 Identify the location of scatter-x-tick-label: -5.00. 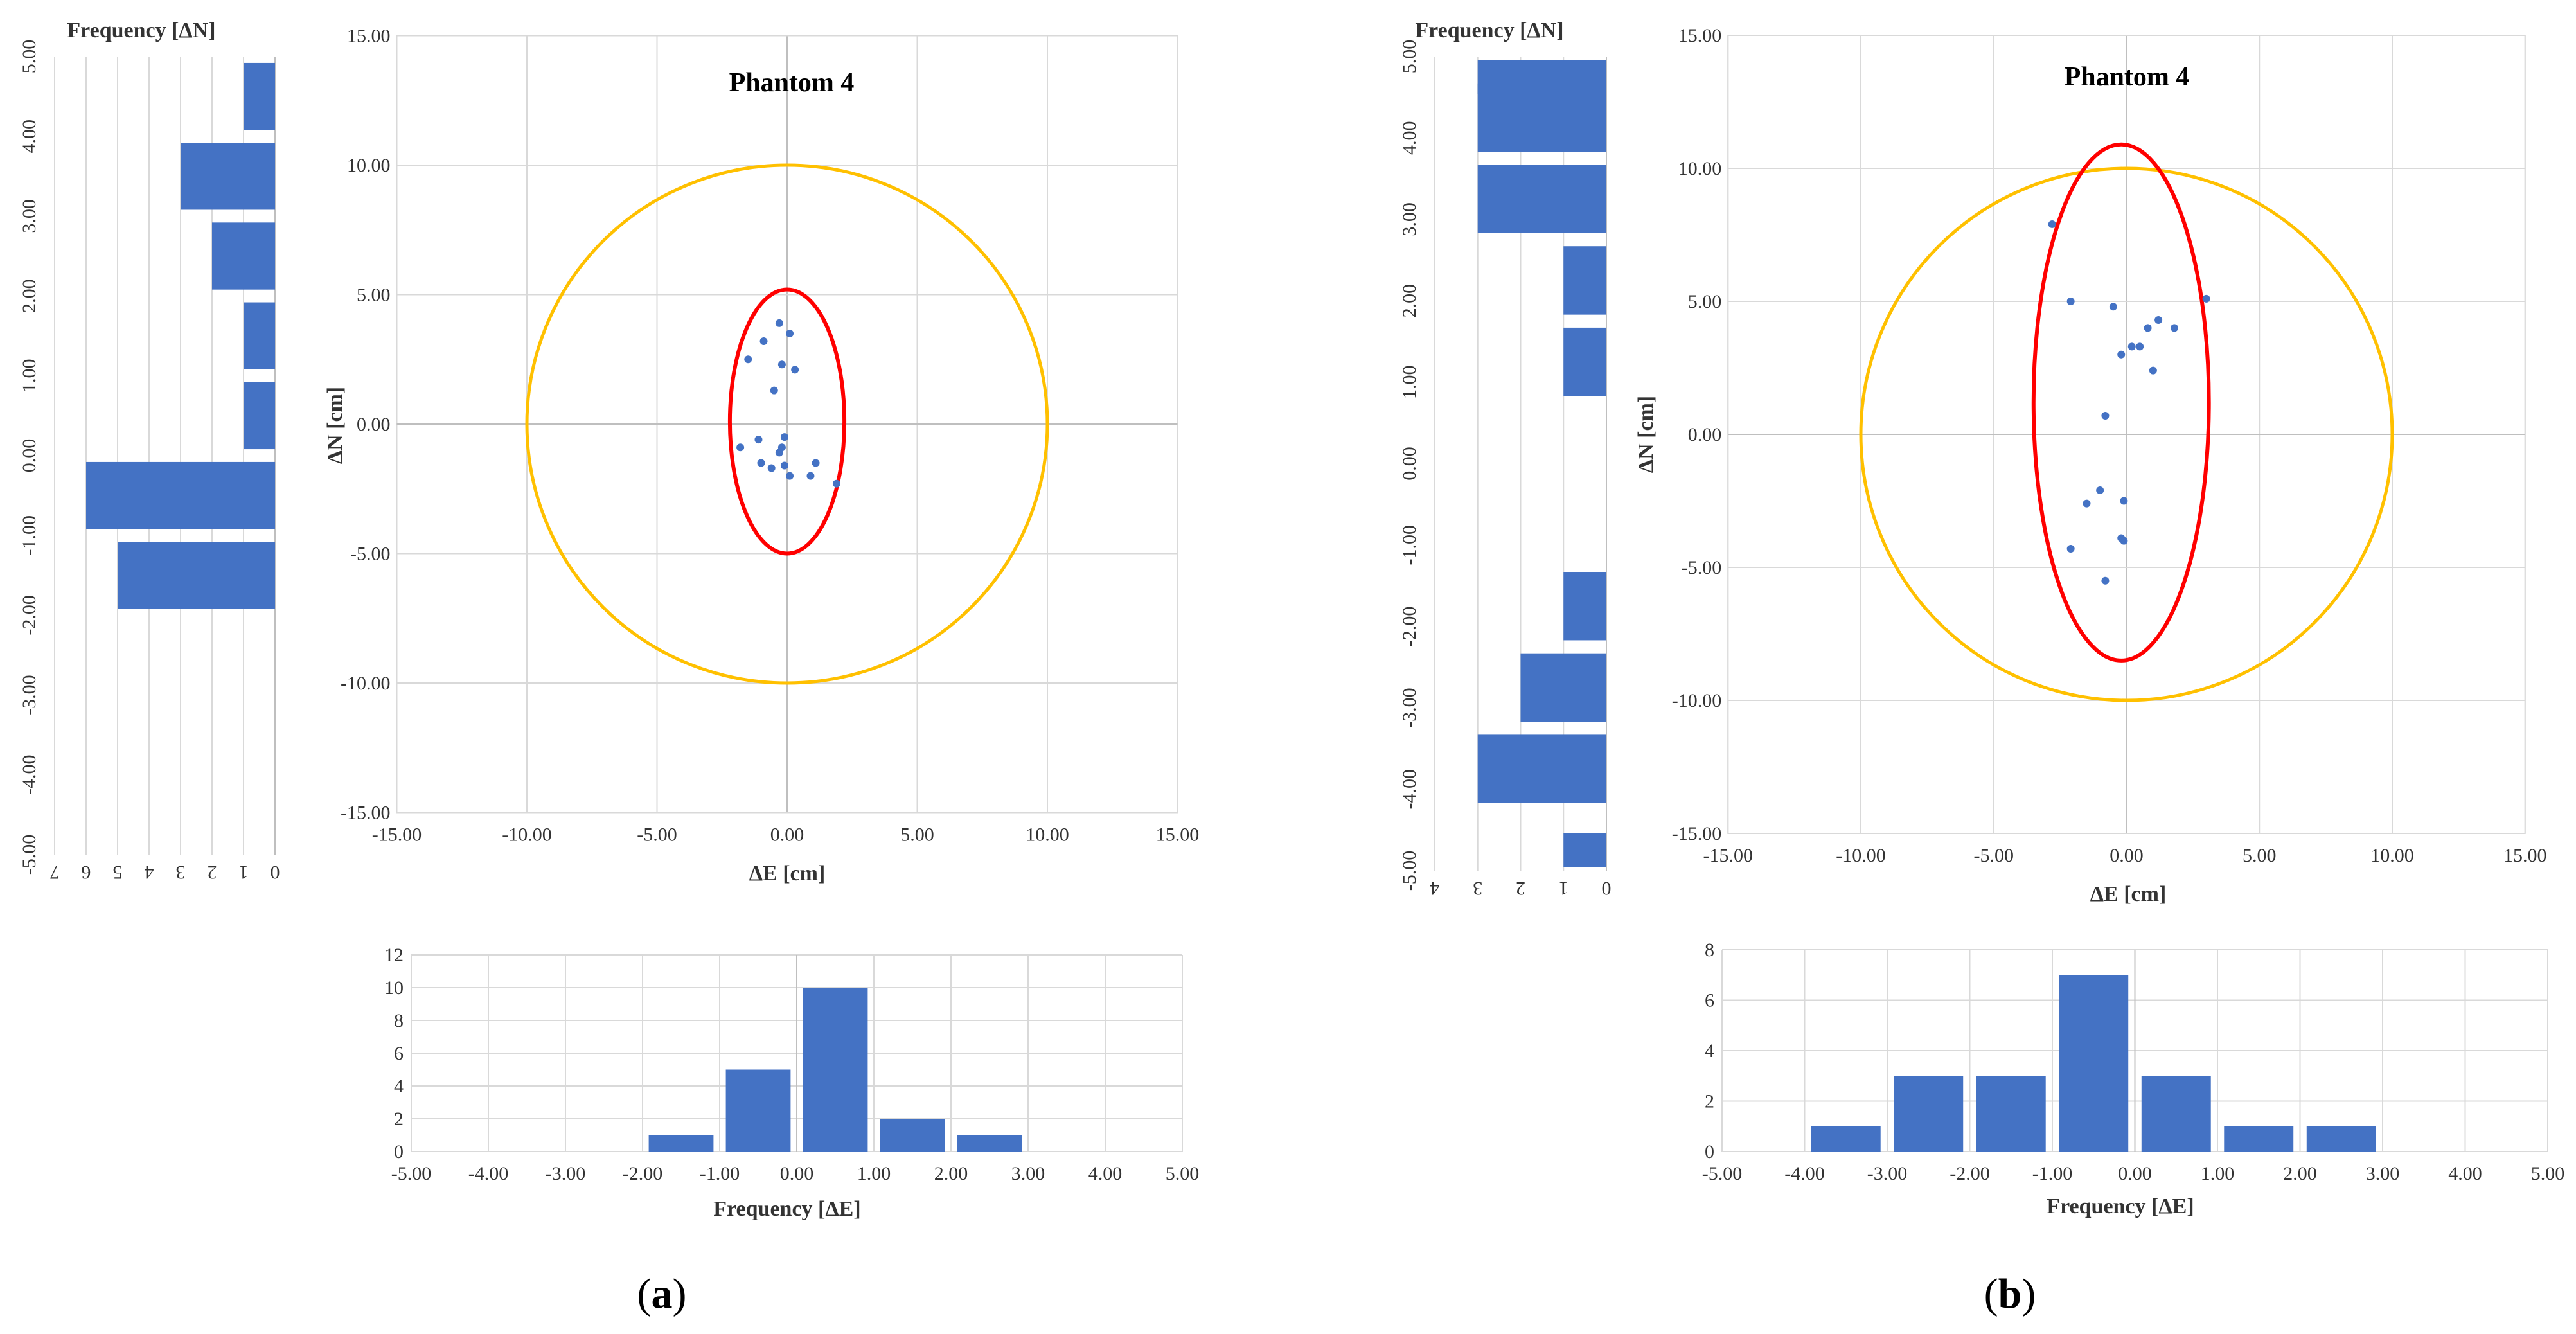
(1994, 855).